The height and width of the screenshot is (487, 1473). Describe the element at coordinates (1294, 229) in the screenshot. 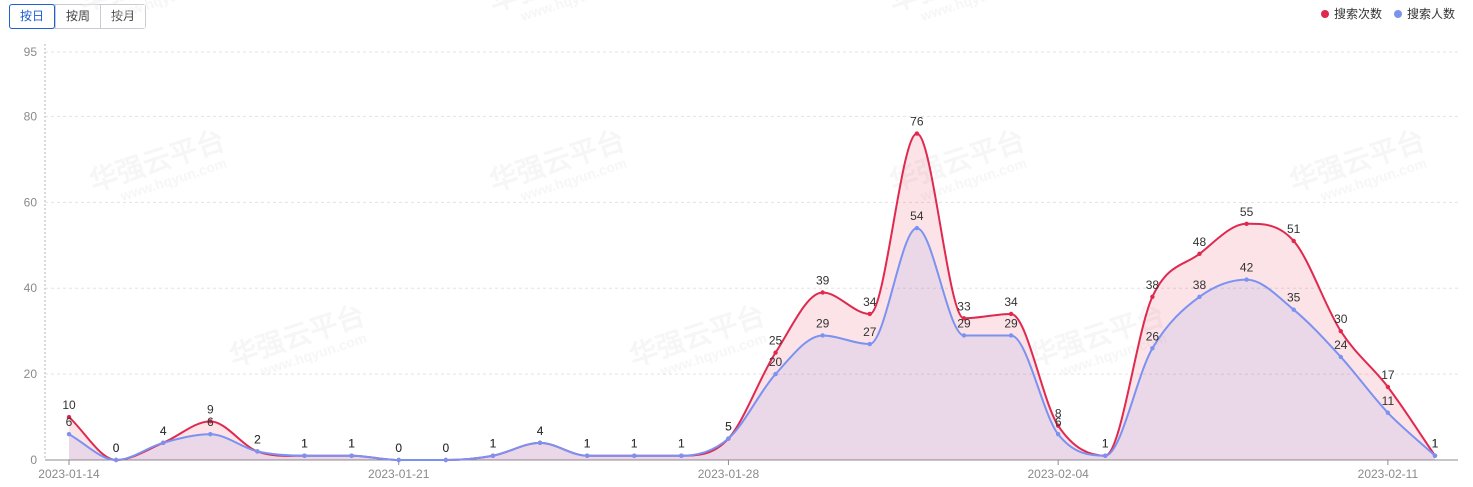

I see `data-label-search-count: 51` at that location.